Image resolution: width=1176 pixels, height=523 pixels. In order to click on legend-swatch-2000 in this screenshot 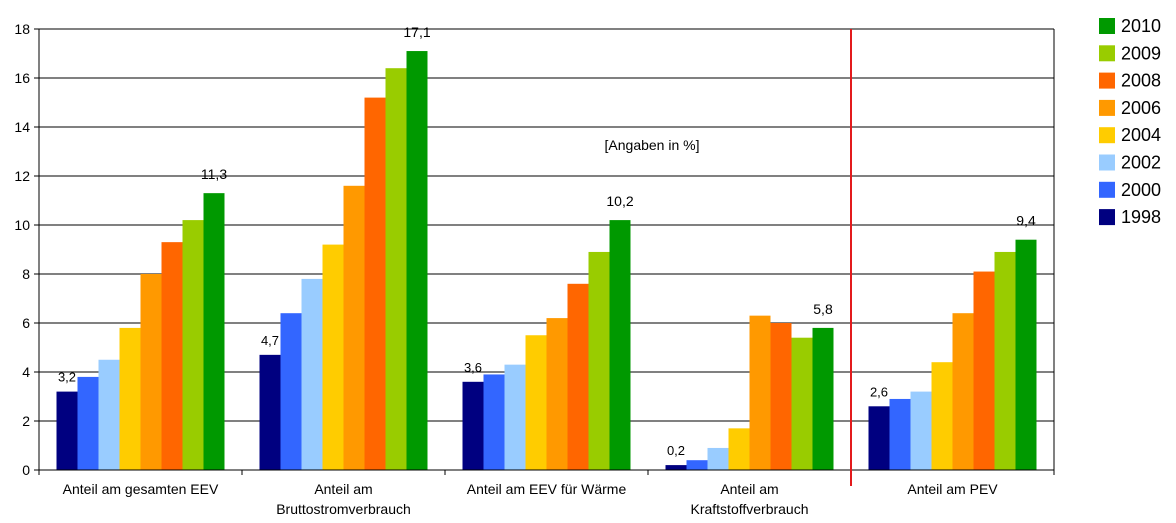, I will do `click(1107, 189)`.